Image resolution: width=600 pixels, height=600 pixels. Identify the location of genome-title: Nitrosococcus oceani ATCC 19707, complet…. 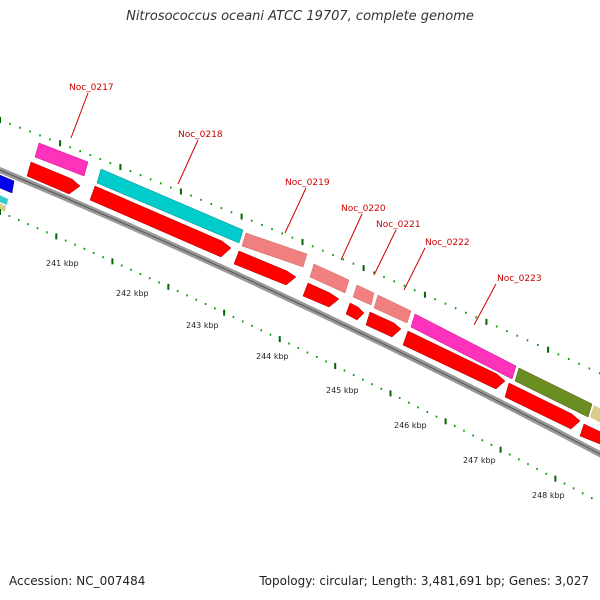
(300, 16).